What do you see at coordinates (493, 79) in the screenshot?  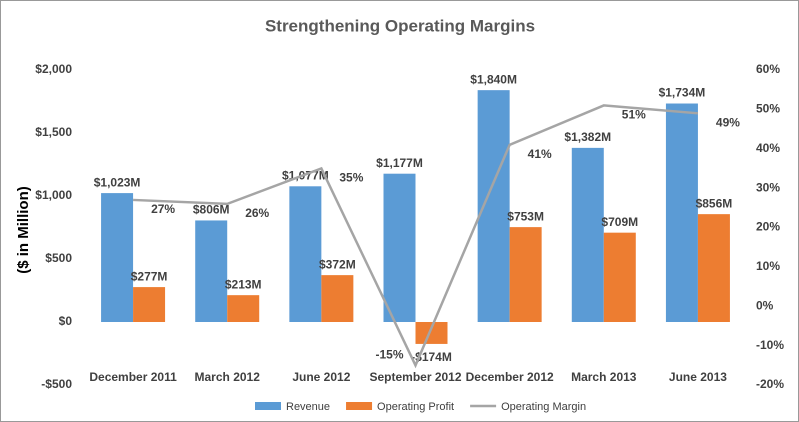 I see `data-label: $1,840M` at bounding box center [493, 79].